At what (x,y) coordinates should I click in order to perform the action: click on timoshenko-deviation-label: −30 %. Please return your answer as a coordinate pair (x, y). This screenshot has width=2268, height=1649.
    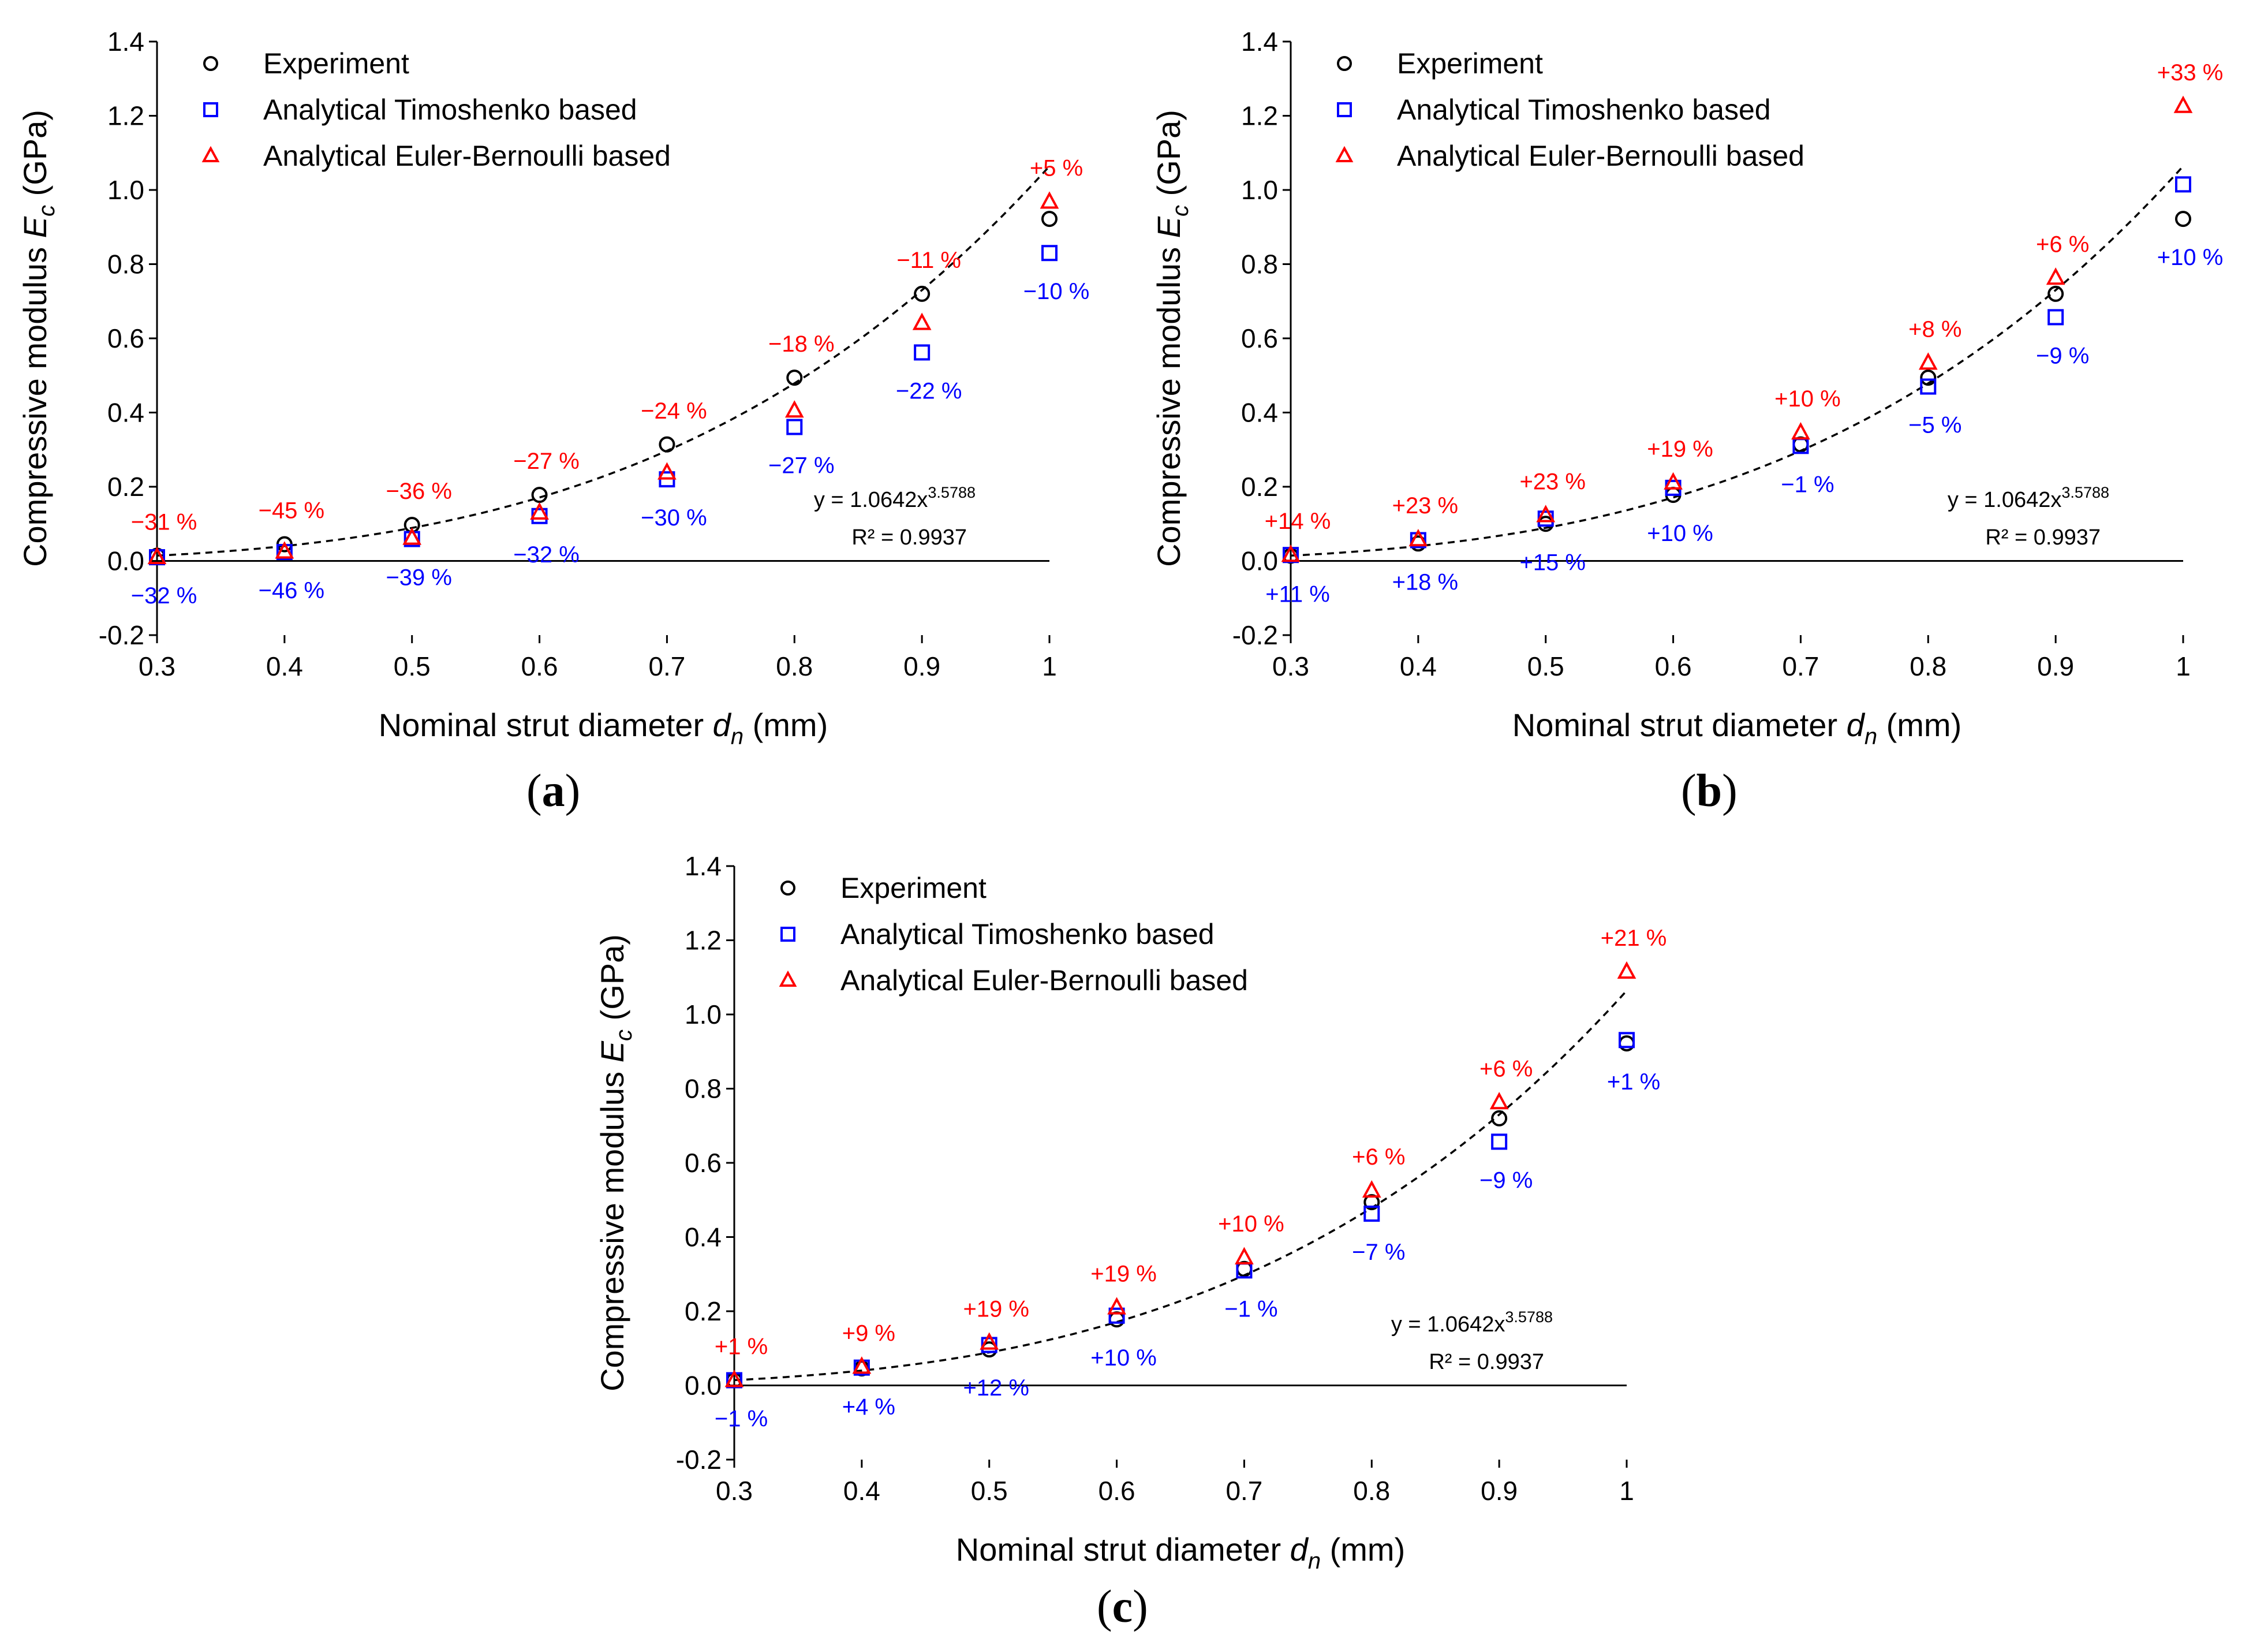
    Looking at the image, I should click on (674, 518).